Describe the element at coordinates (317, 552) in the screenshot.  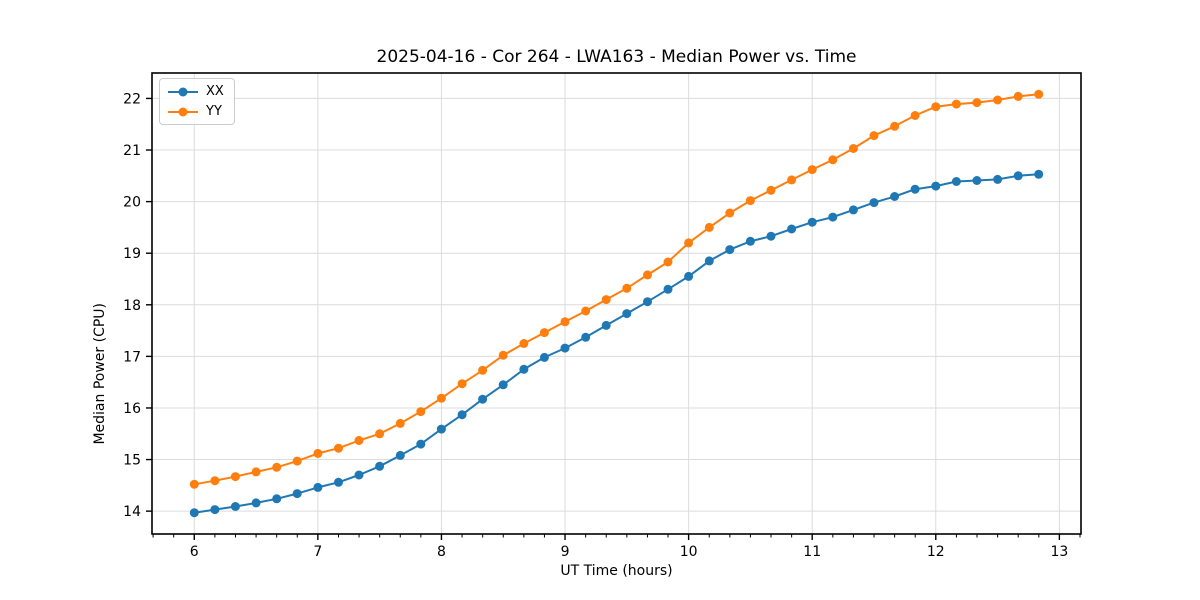
I see `x-tick-label: 7` at that location.